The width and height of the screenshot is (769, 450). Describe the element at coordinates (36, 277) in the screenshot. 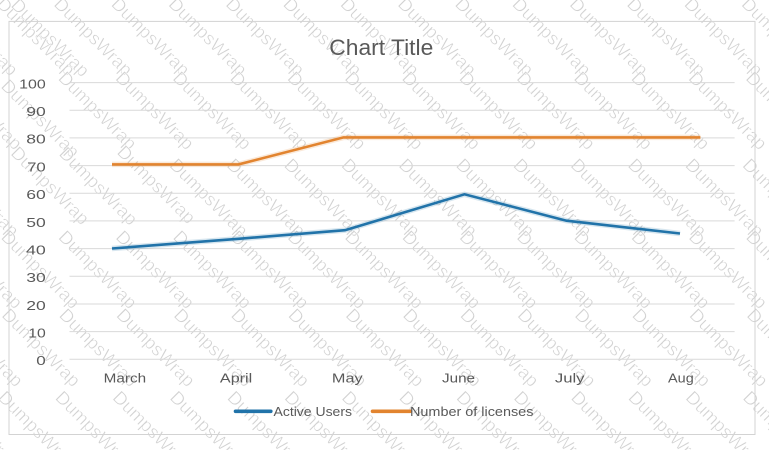

I see `svg-text: 30` at that location.